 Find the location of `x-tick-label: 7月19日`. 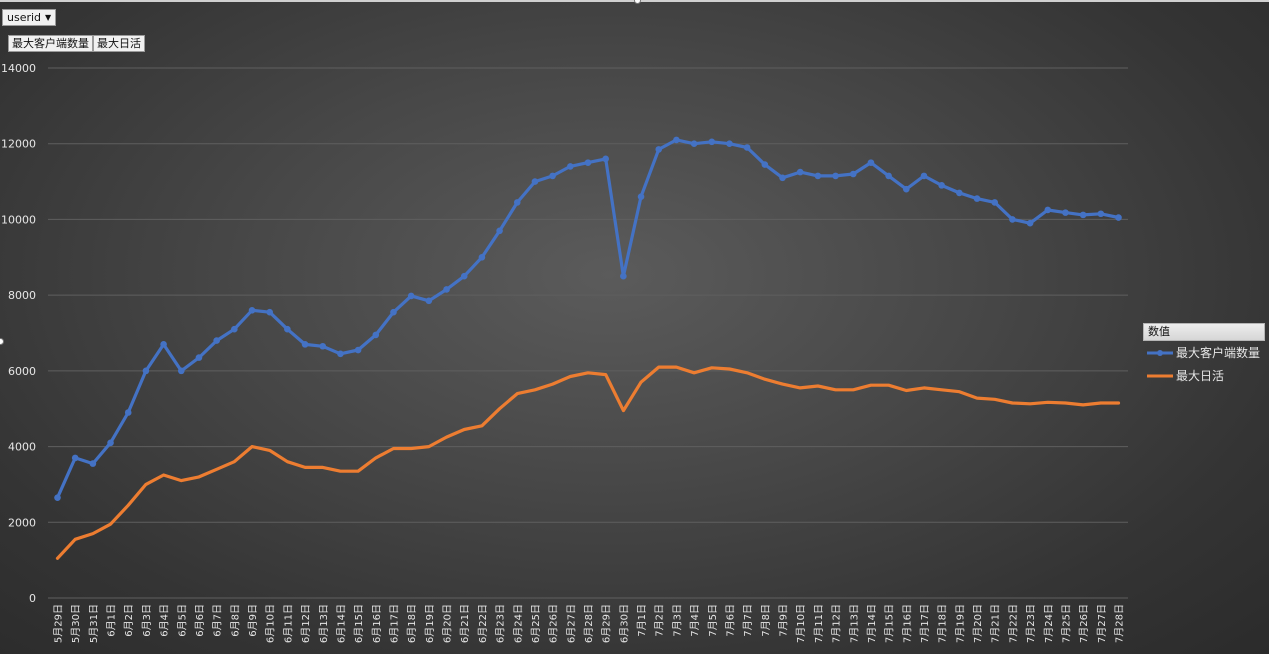

x-tick-label: 7月19日 is located at coordinates (960, 623).